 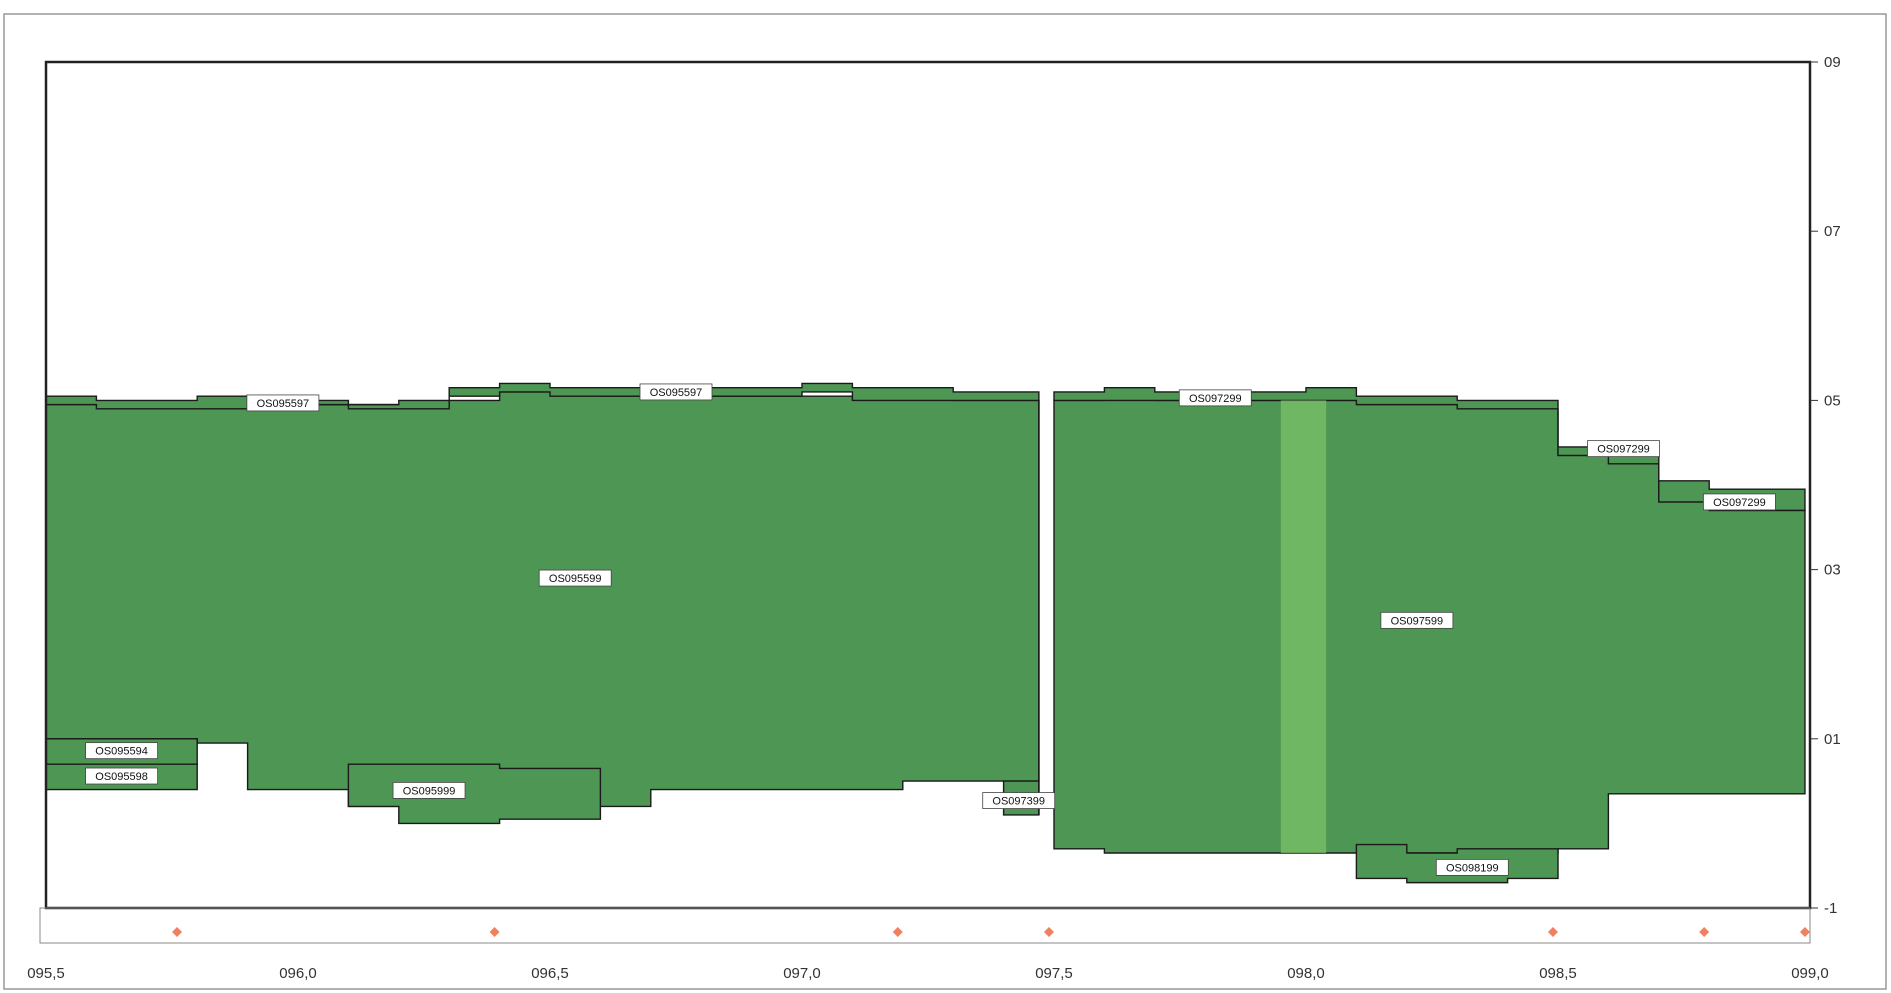 I want to click on segment-label: OS095598, so click(x=121, y=776).